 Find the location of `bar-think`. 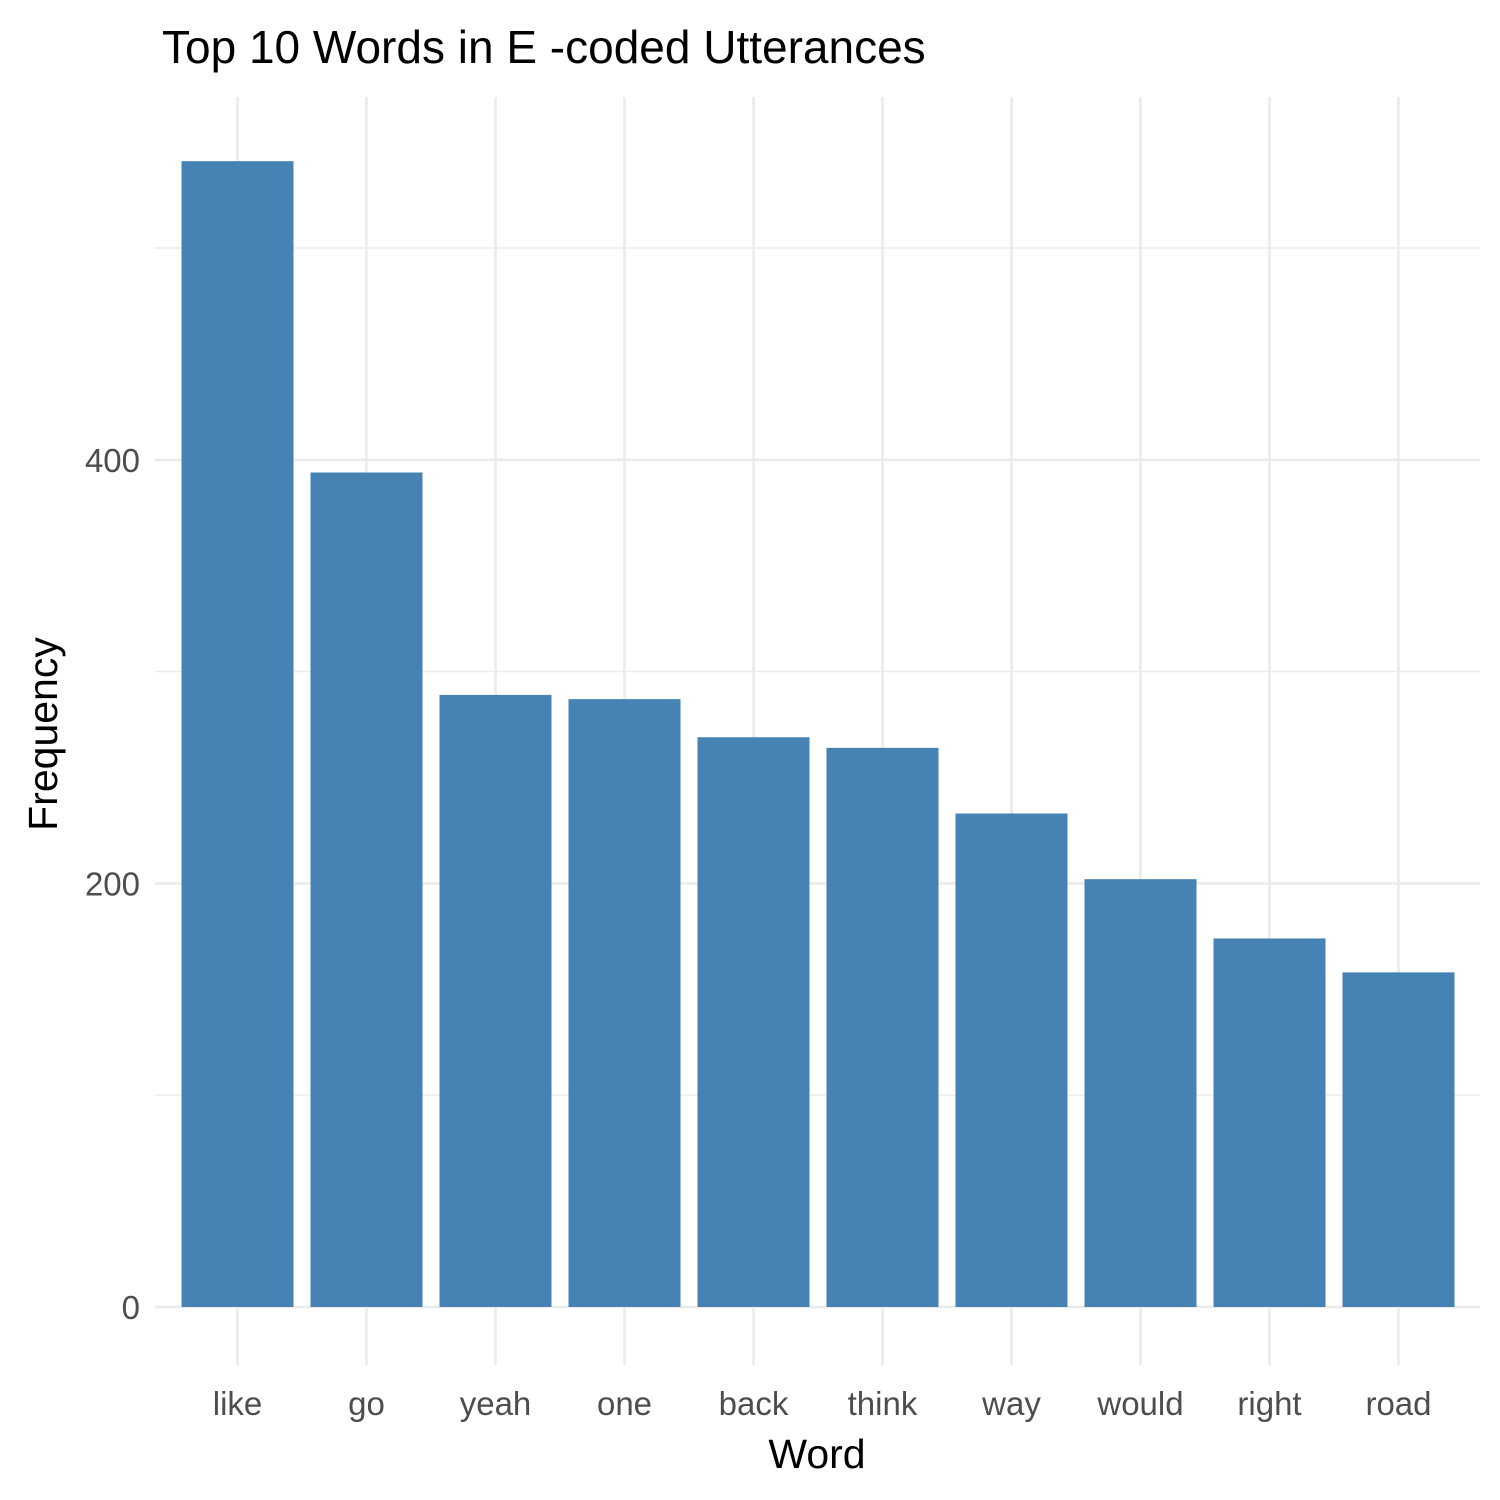

bar-think is located at coordinates (882, 1027).